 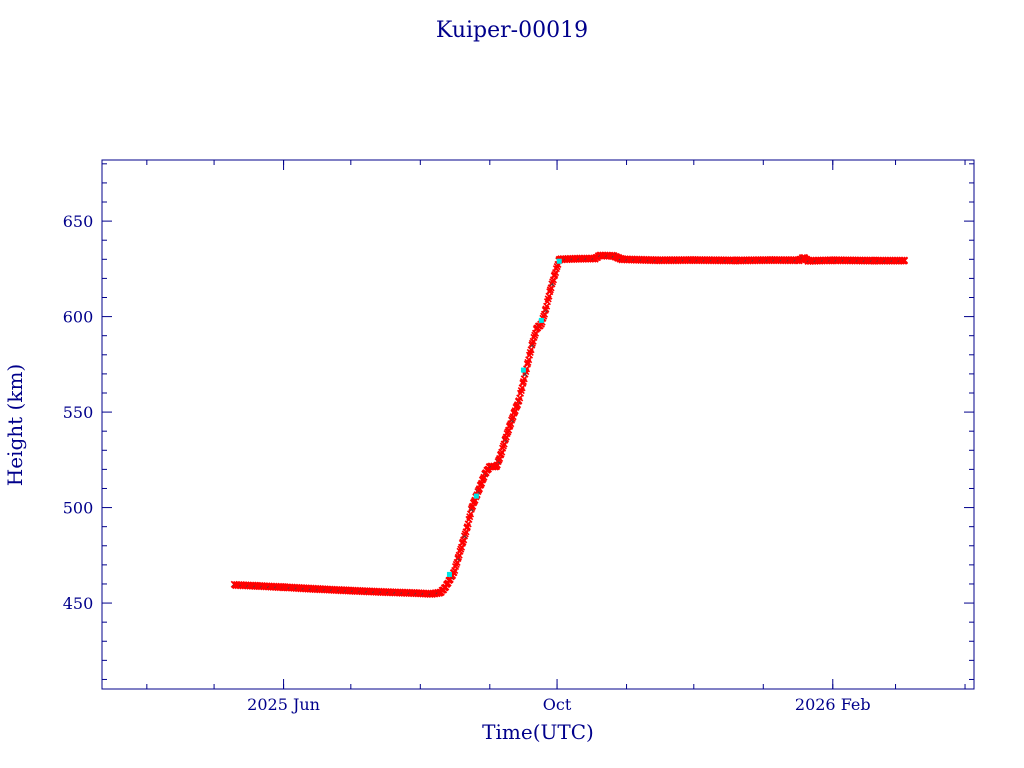 What do you see at coordinates (512, 30) in the screenshot?
I see `chart-title: Kuiper-00019` at bounding box center [512, 30].